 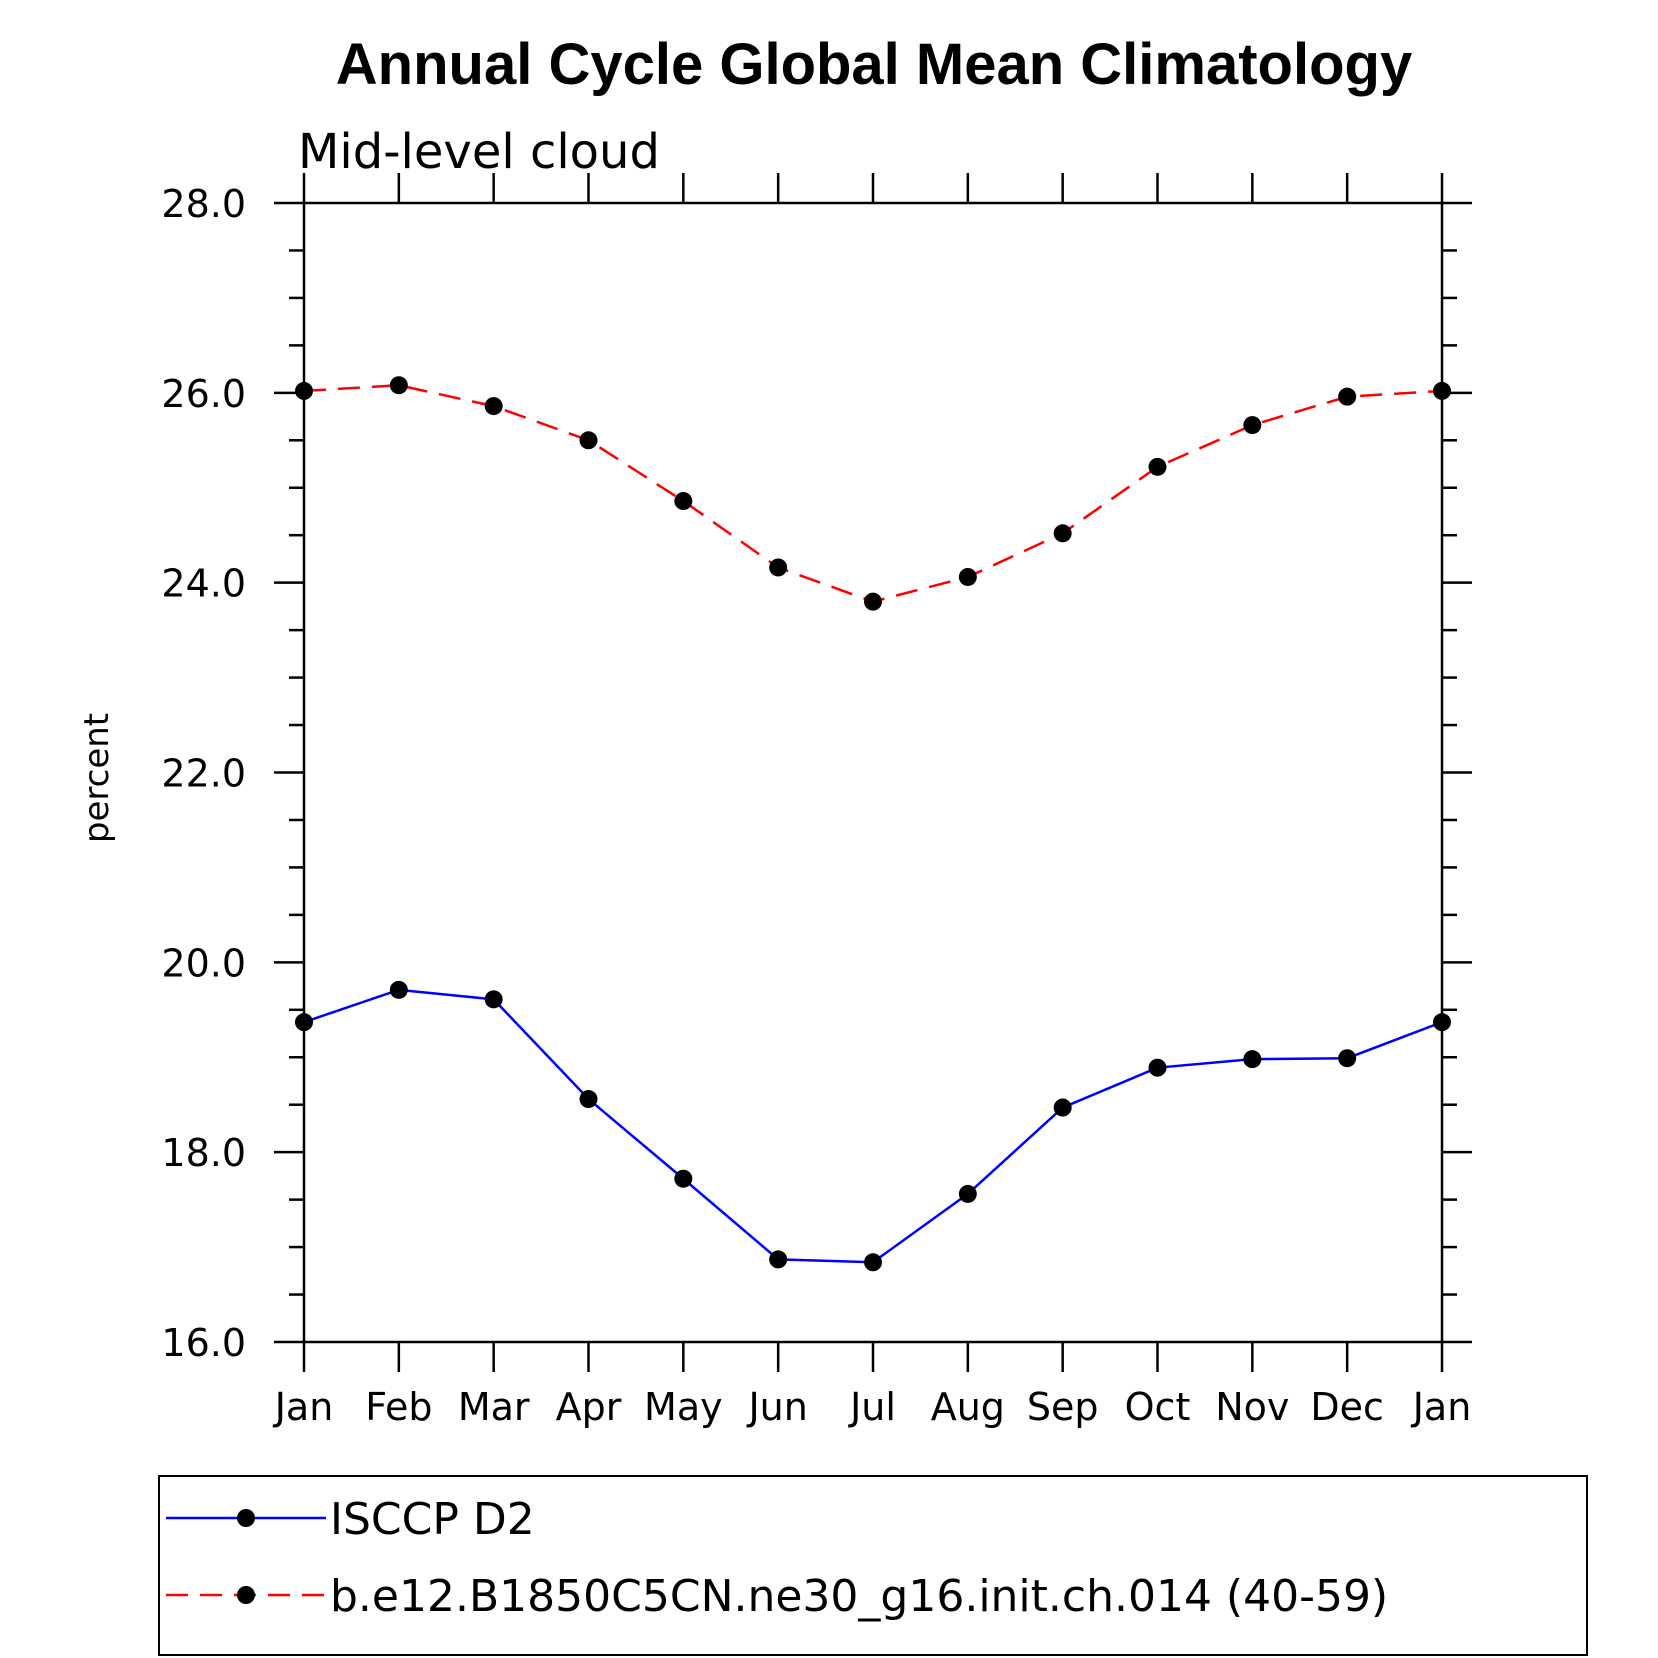 What do you see at coordinates (683, 1407) in the screenshot?
I see `x-tick-label: May` at bounding box center [683, 1407].